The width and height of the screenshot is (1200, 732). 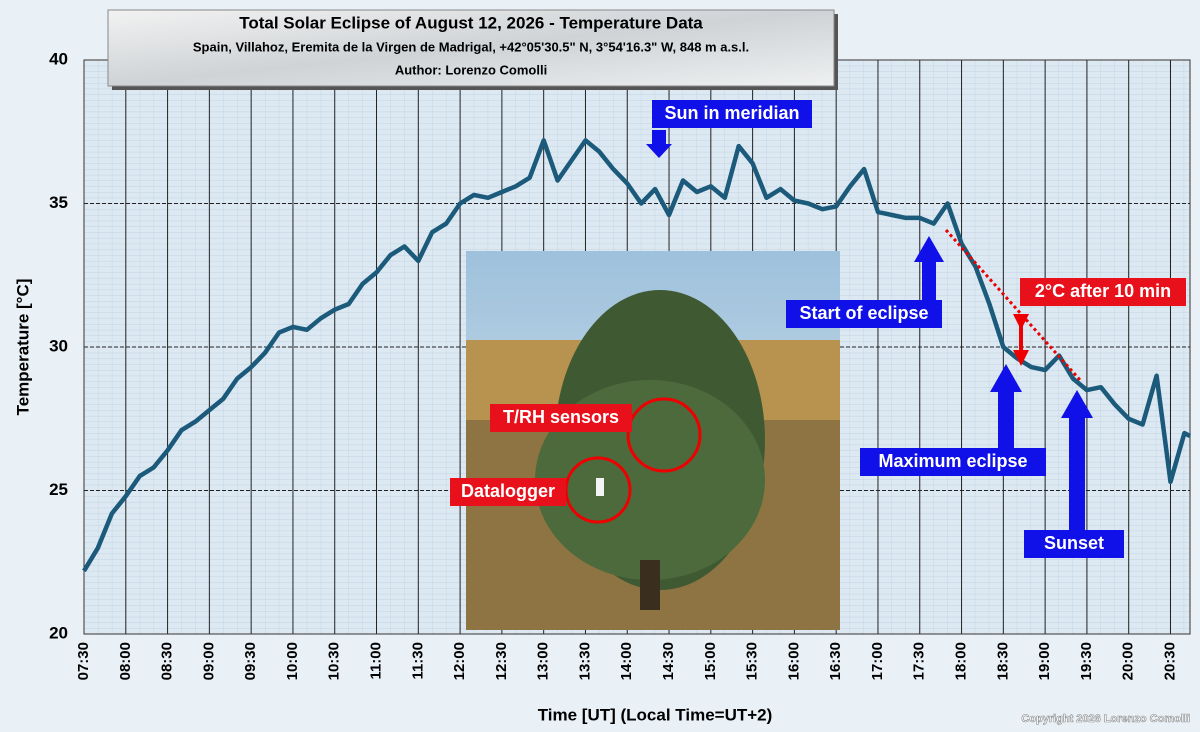 What do you see at coordinates (459, 661) in the screenshot?
I see `x-tick-label: 12:00` at bounding box center [459, 661].